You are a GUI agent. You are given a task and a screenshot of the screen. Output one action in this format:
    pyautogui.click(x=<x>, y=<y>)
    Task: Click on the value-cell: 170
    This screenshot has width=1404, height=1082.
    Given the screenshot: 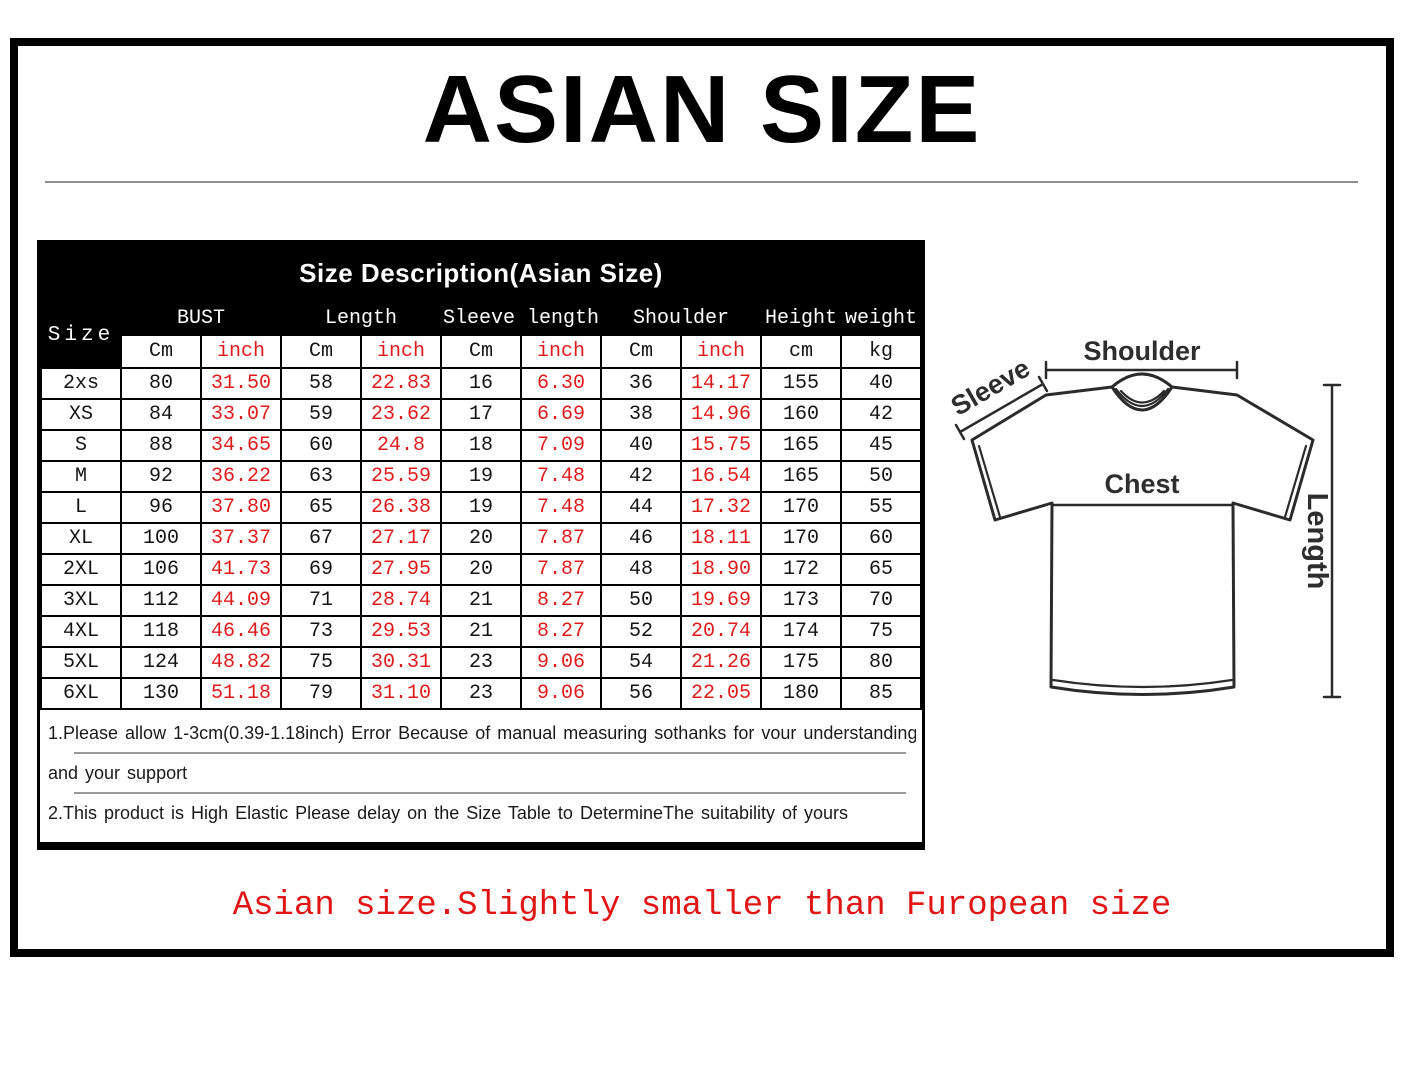 What is the action you would take?
    pyautogui.click(x=801, y=507)
    